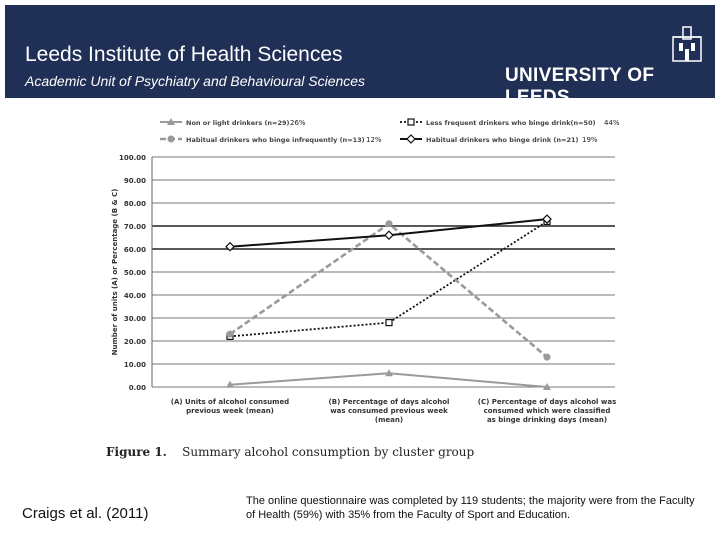 This screenshot has height=540, width=720. What do you see at coordinates (298, 123) in the screenshot?
I see `legend-share-label: 26%` at bounding box center [298, 123].